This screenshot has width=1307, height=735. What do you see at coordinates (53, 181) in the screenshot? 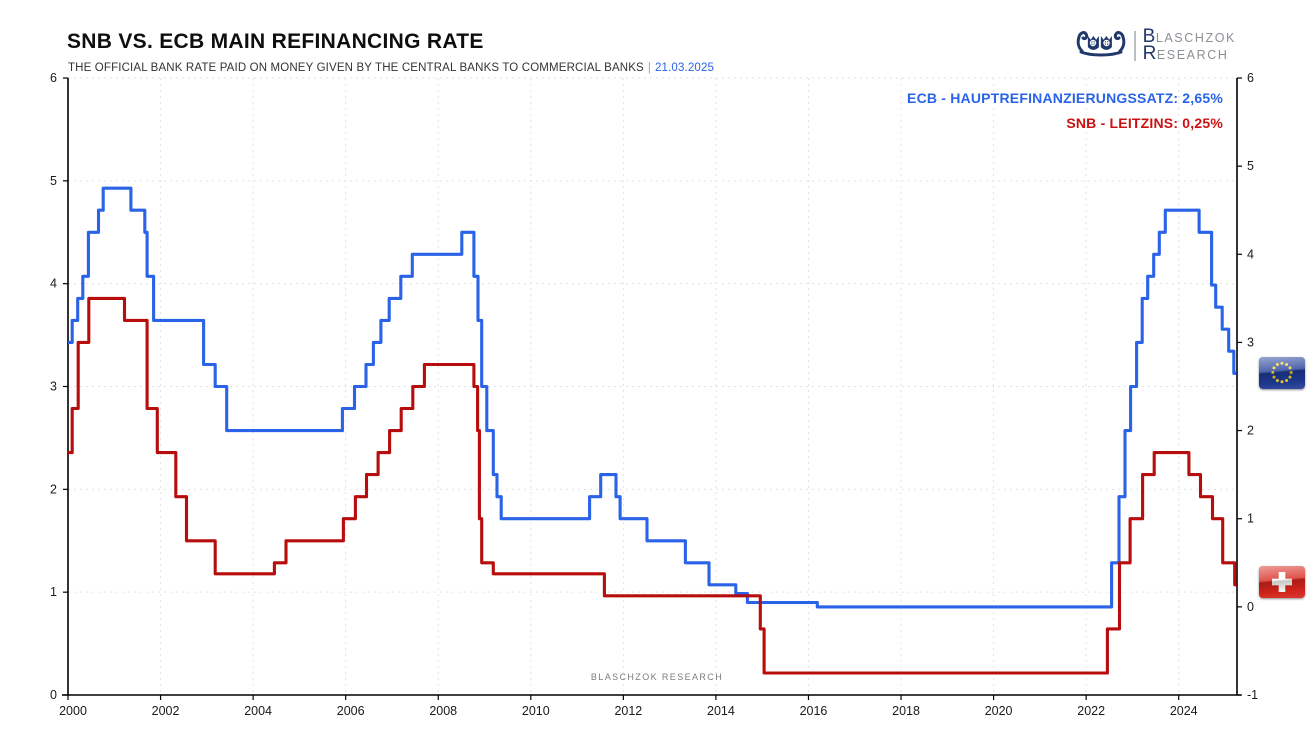
I see `left-axis-tick-label: 5` at bounding box center [53, 181].